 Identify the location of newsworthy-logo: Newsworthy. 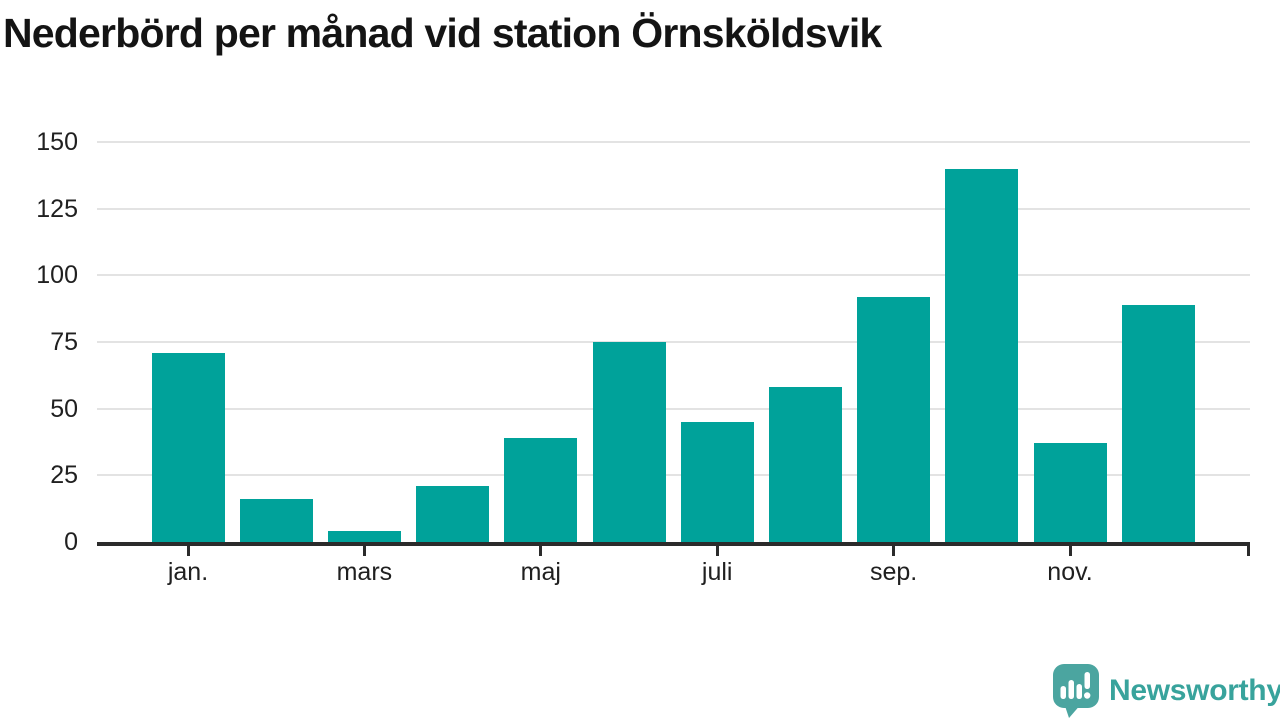
(1166, 691).